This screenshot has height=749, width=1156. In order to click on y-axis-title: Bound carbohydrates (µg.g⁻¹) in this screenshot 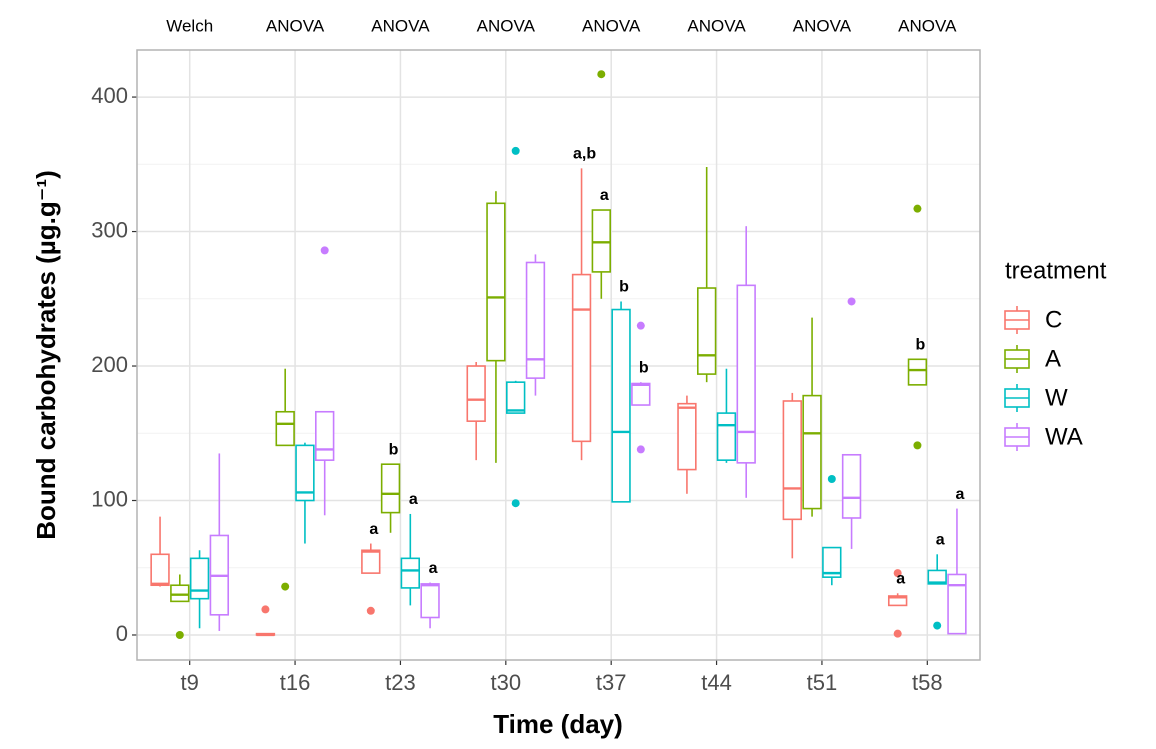, I will do `click(46, 355)`.